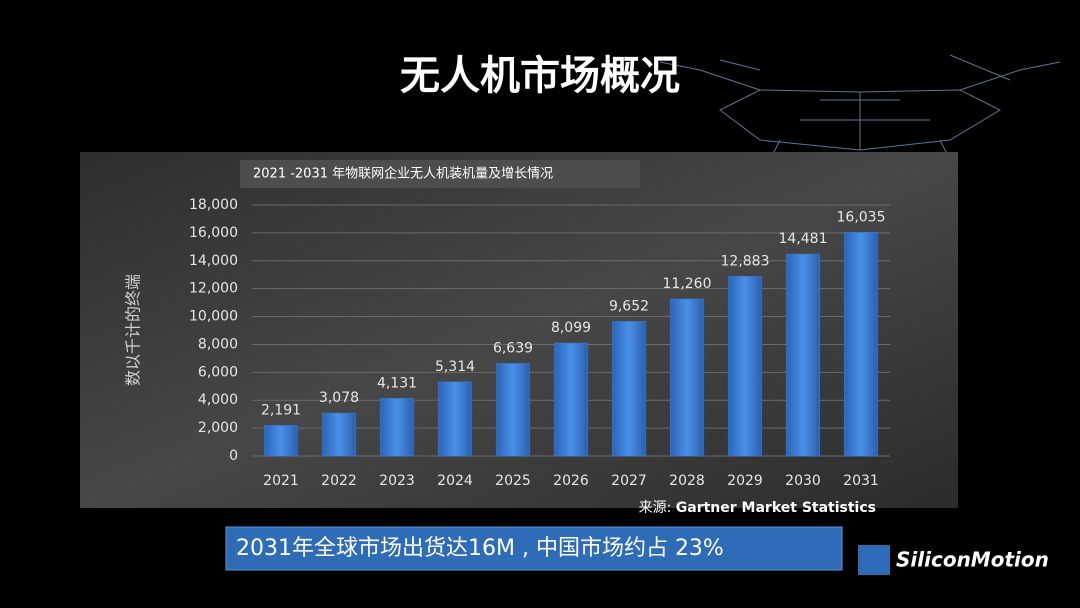 This screenshot has height=608, width=1080. I want to click on data-label: 11,260, so click(687, 284).